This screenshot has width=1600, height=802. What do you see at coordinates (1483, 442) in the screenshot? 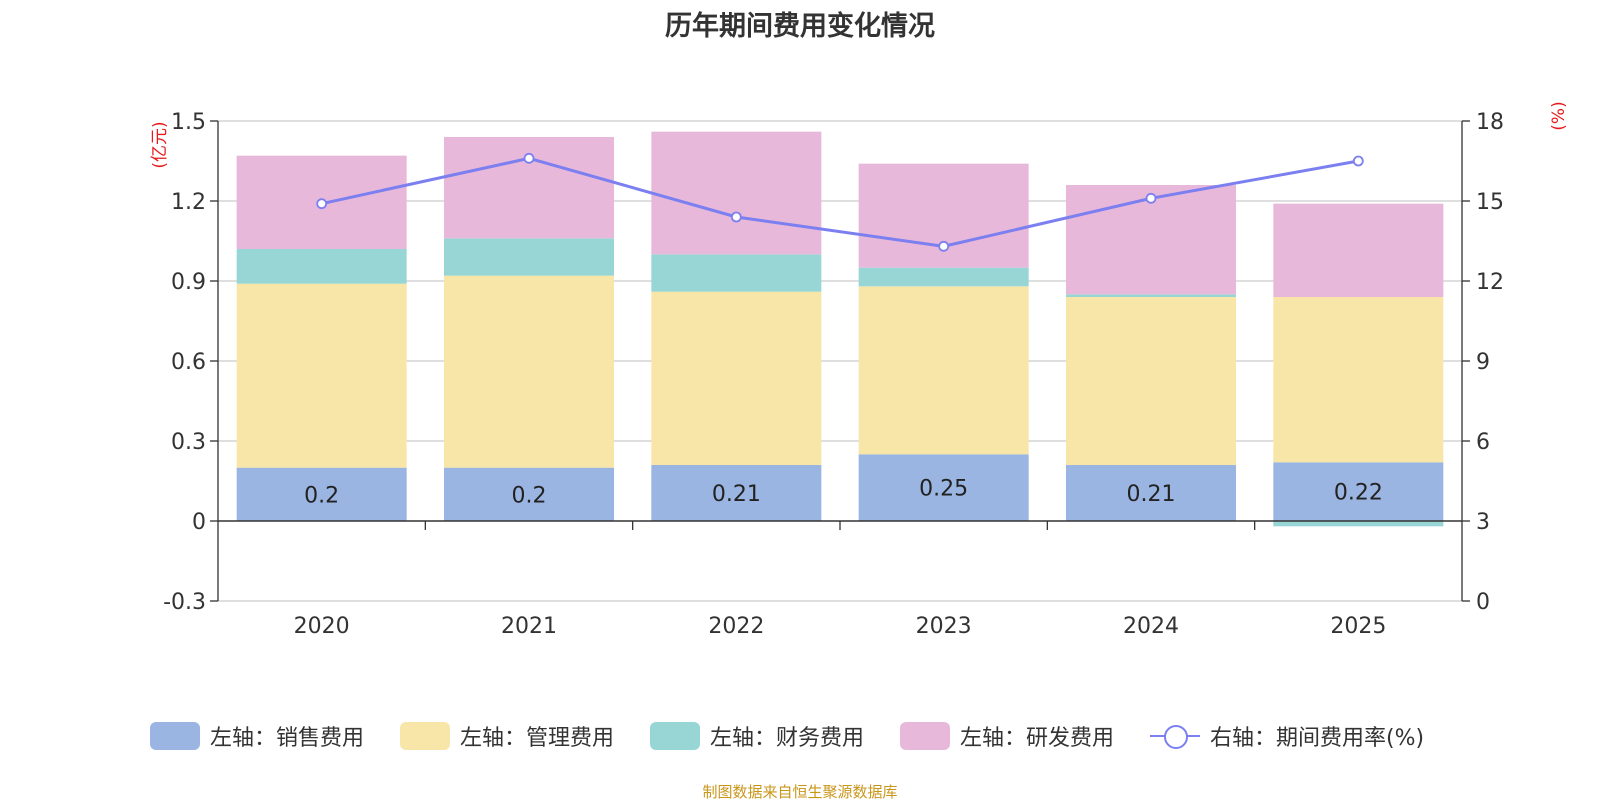
I see `right-tick-label: 6` at bounding box center [1483, 442].